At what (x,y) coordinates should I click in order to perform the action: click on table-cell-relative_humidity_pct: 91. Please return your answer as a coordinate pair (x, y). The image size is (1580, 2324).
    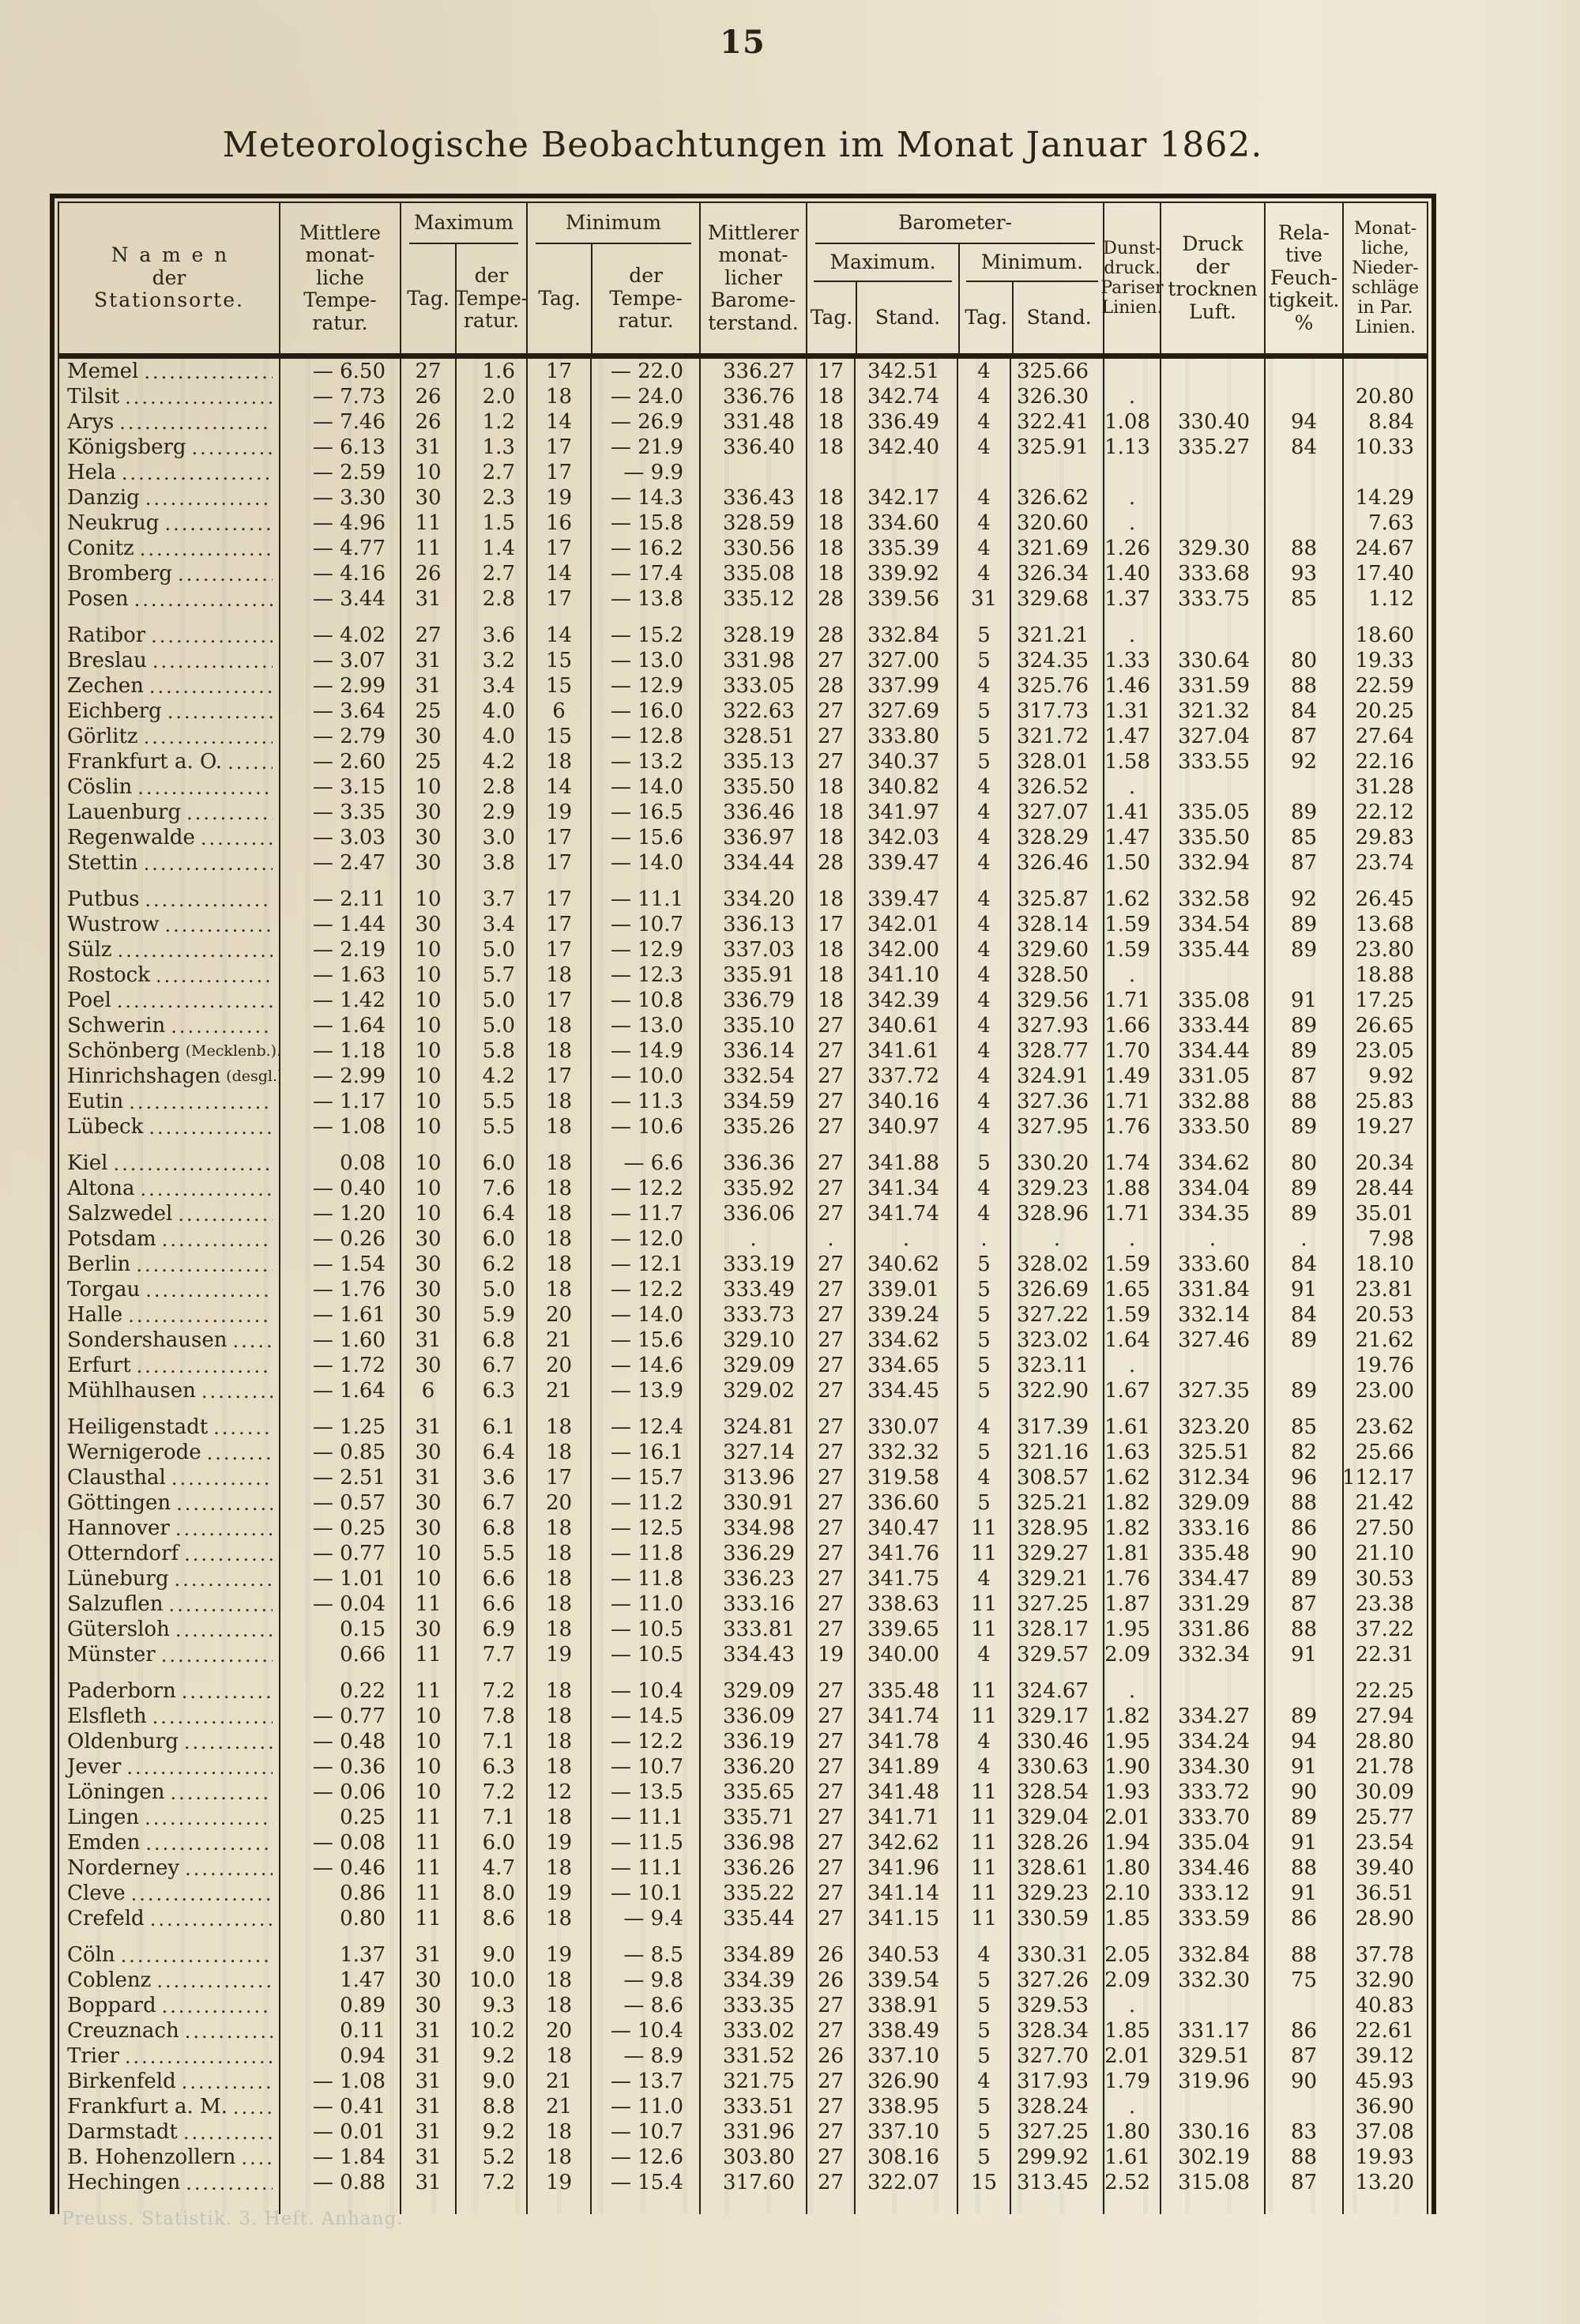
    Looking at the image, I should click on (1305, 1842).